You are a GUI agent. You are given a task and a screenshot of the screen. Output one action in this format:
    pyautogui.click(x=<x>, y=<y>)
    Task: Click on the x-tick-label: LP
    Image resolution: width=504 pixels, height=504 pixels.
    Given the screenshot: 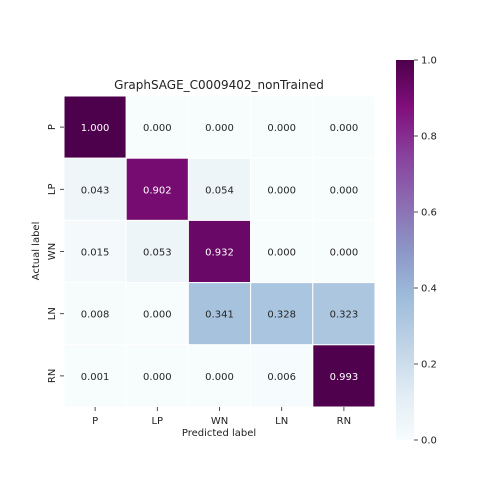 What is the action you would take?
    pyautogui.click(x=157, y=421)
    